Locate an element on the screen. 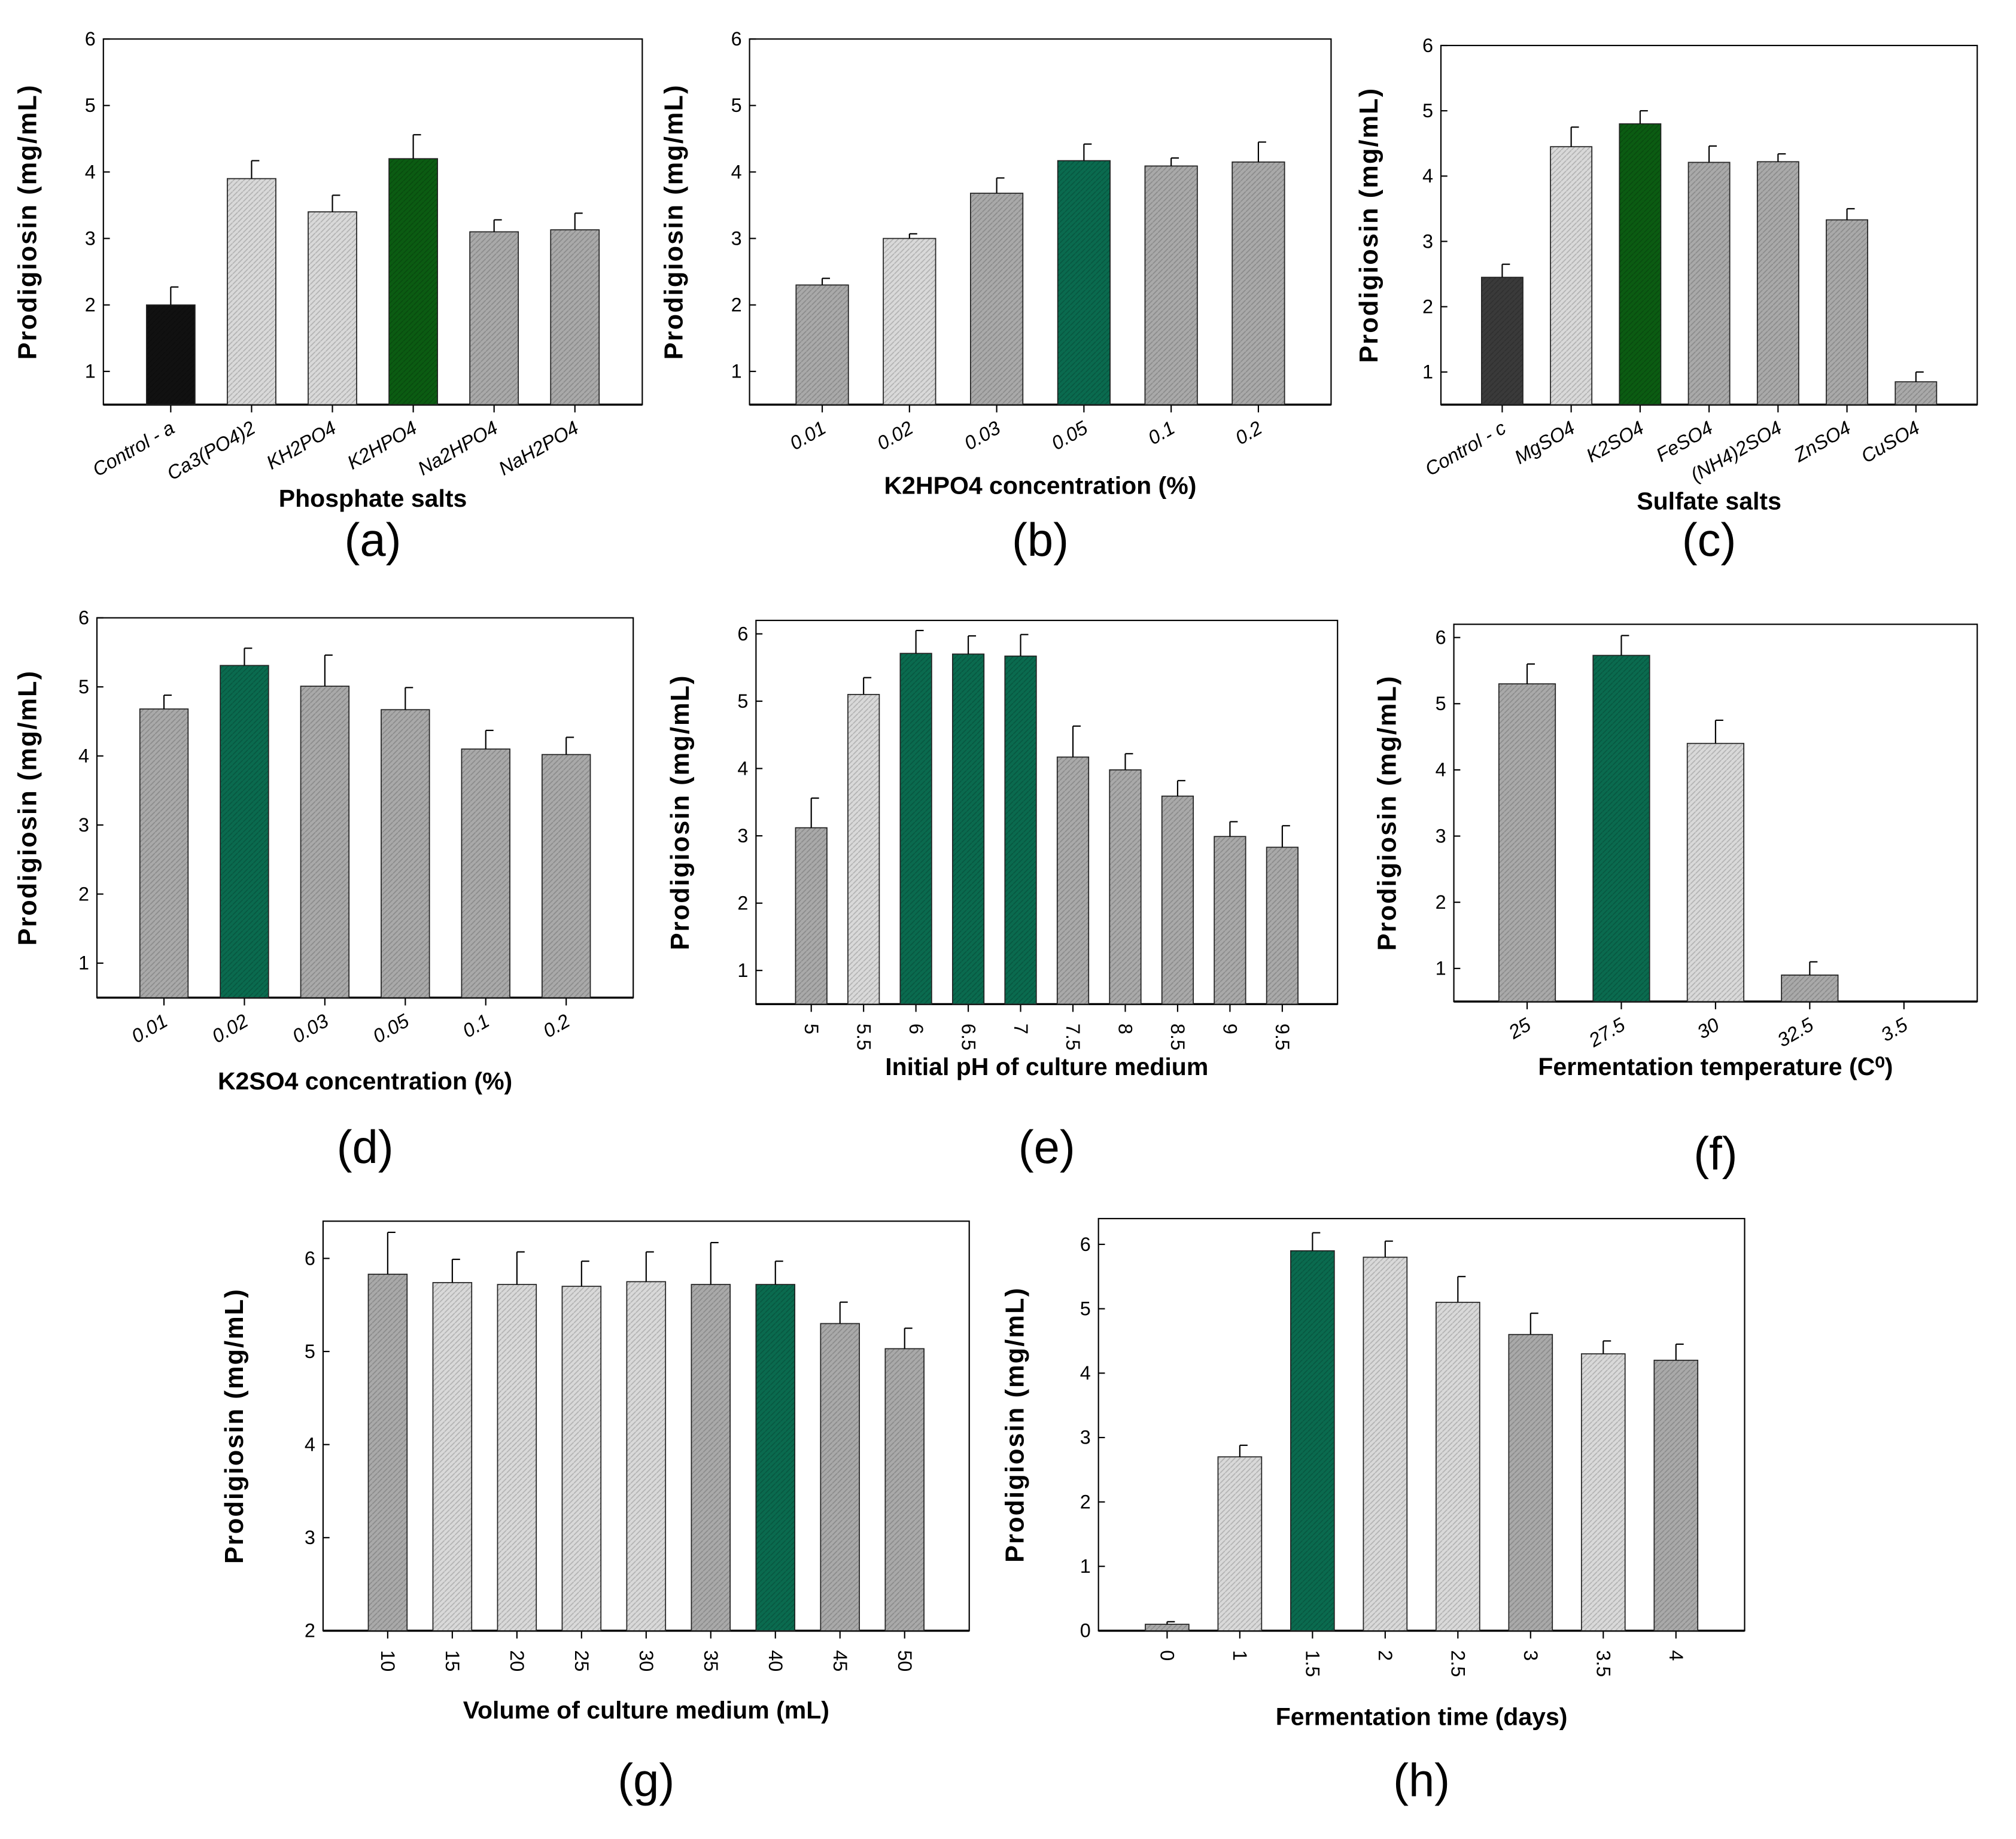  x-tick-label: 45 is located at coordinates (840, 1660).